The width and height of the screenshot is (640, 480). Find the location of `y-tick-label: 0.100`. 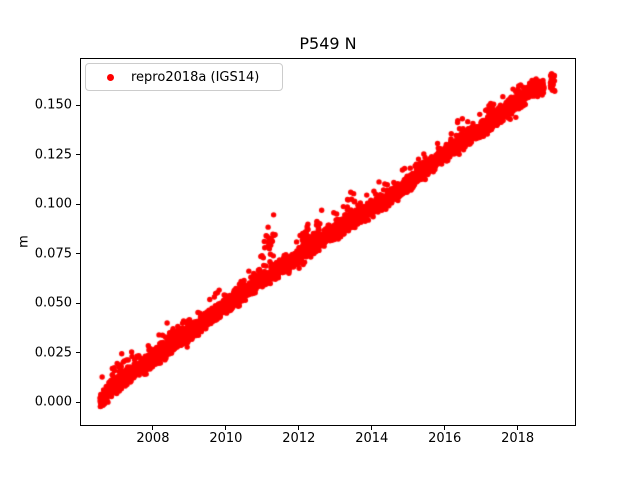

y-tick-label: 0.100 is located at coordinates (53, 204).